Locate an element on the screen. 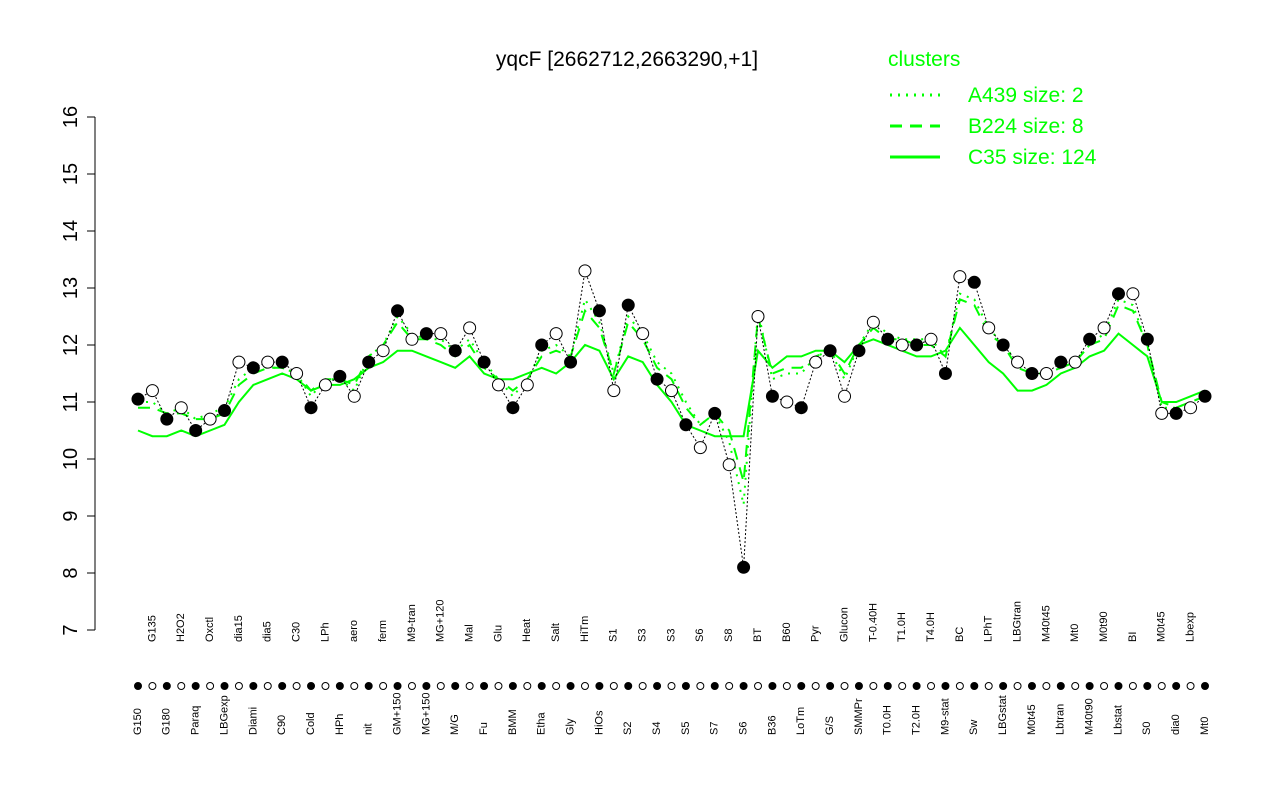 The height and width of the screenshot is (805, 1280). x-tick-label: T0.0H is located at coordinates (888, 720).